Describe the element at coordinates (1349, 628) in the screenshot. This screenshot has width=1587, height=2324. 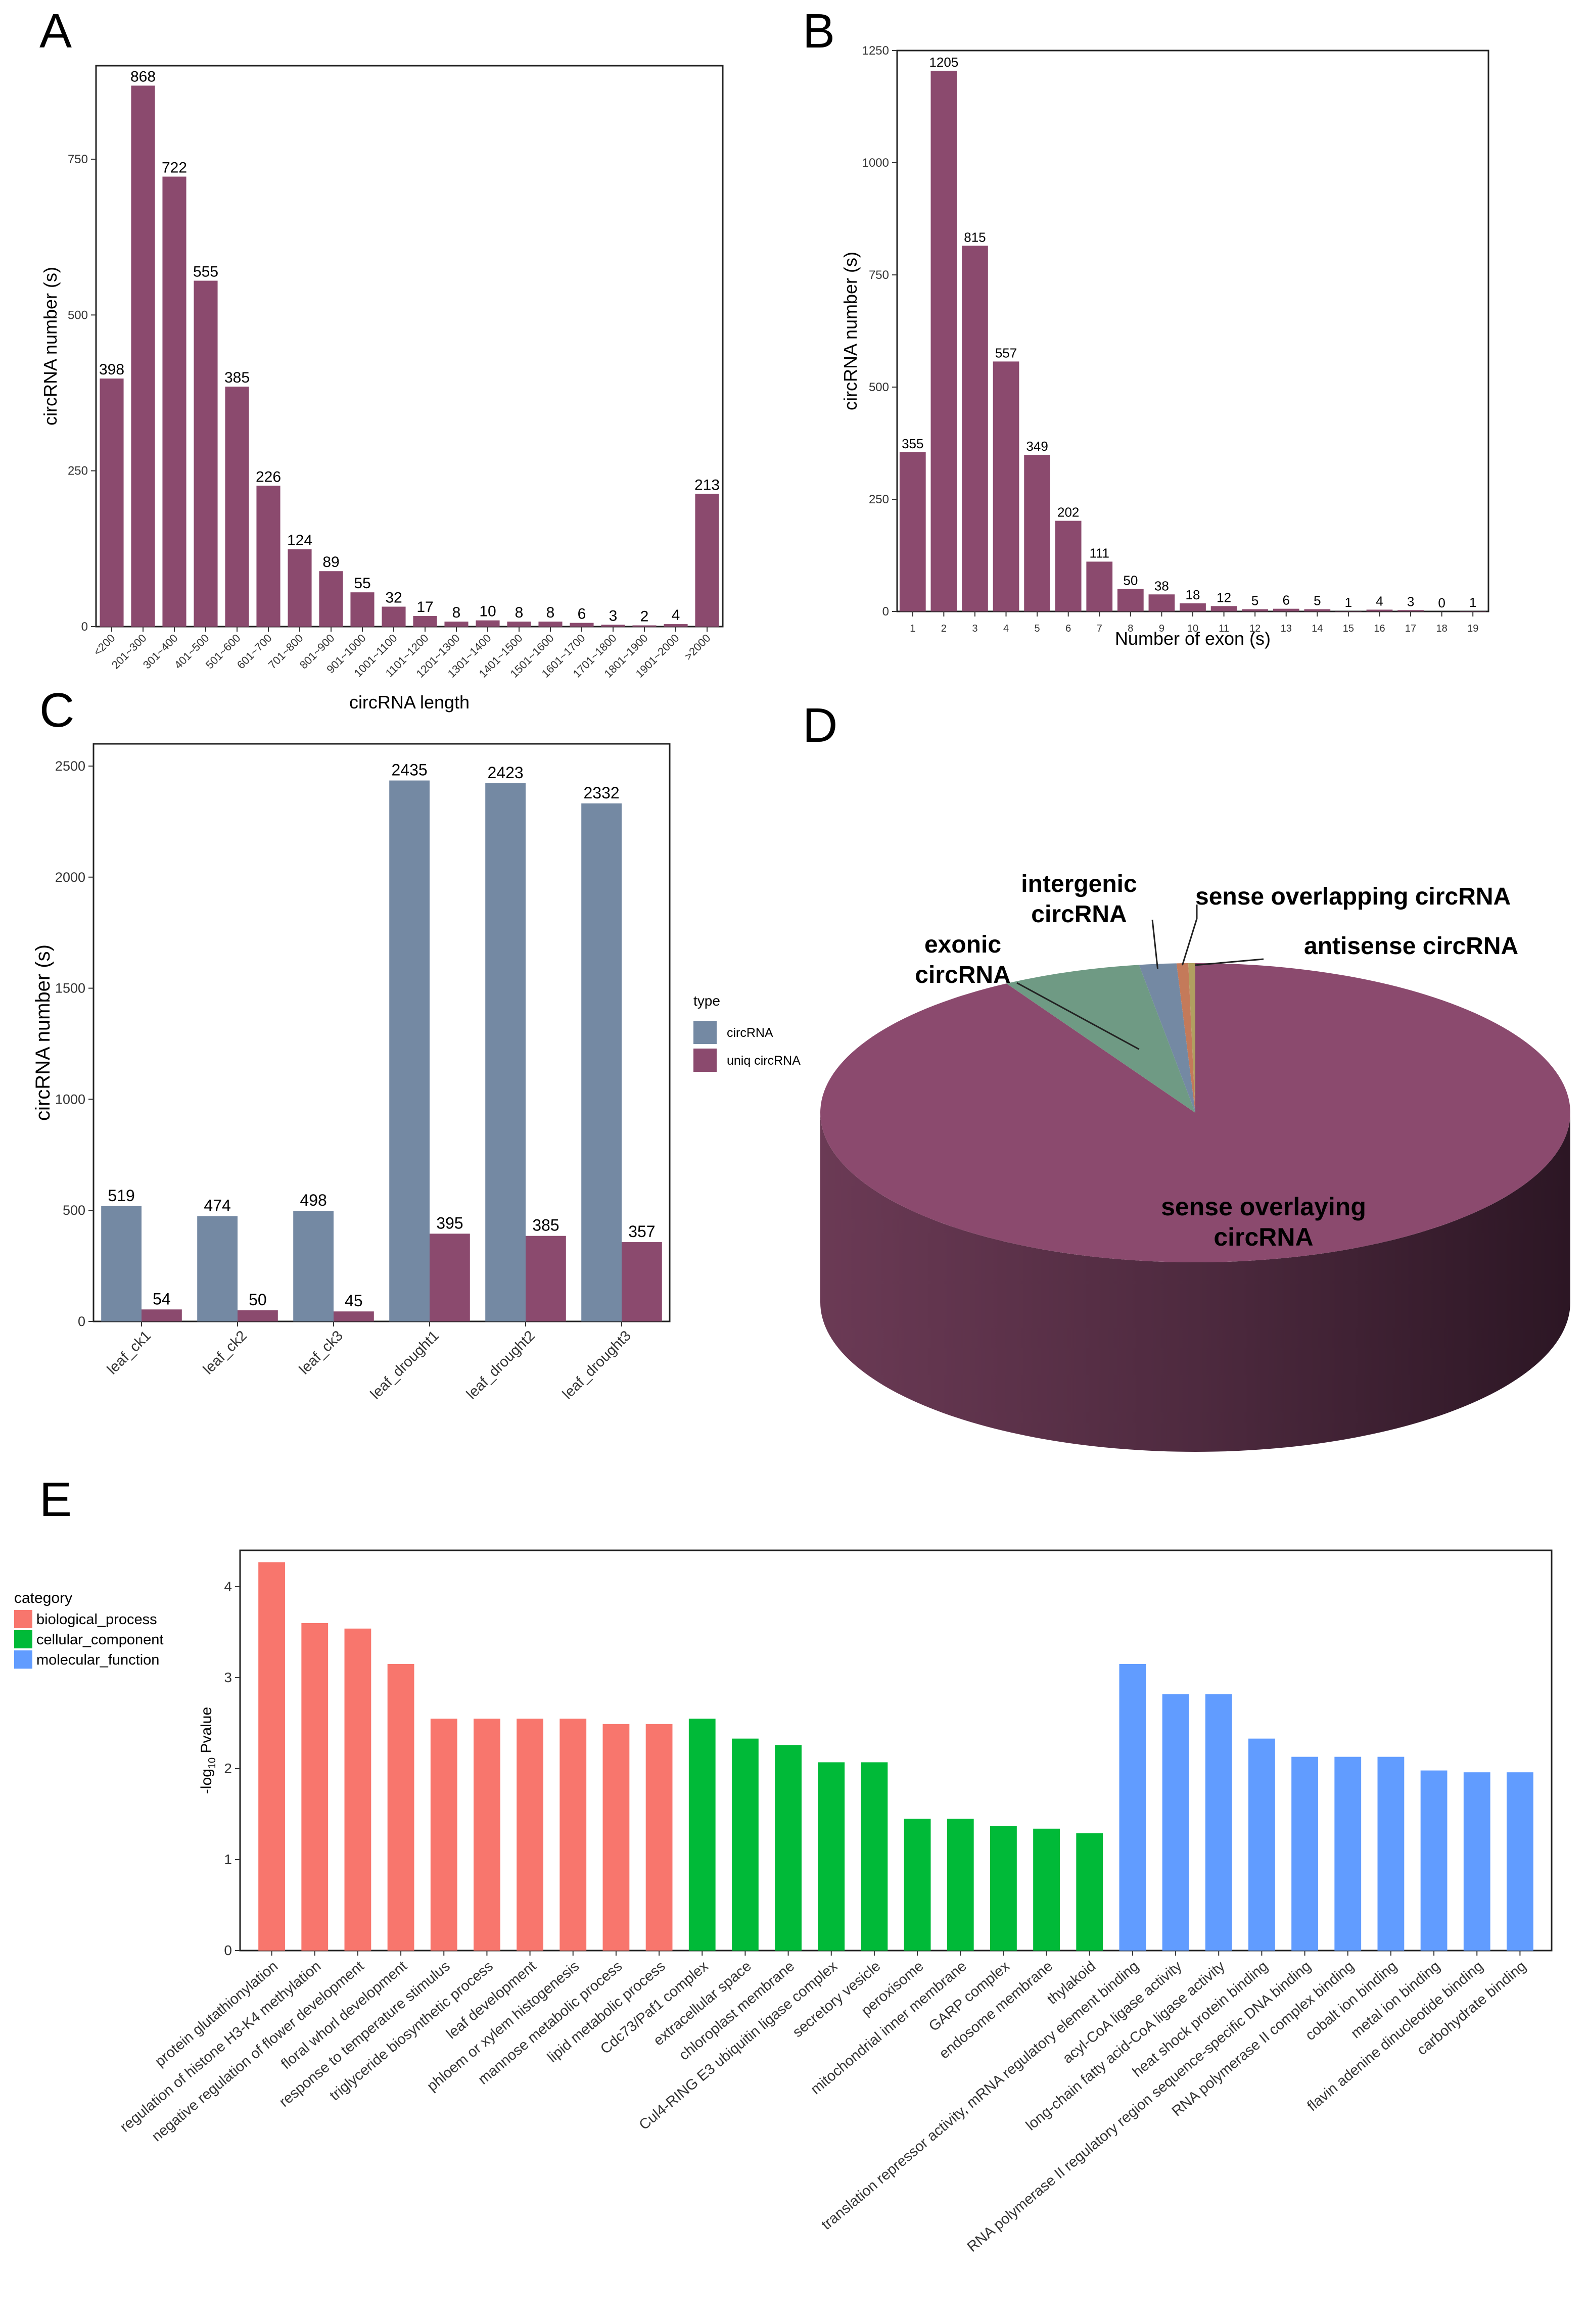
I see `x-tick-label: 15` at that location.